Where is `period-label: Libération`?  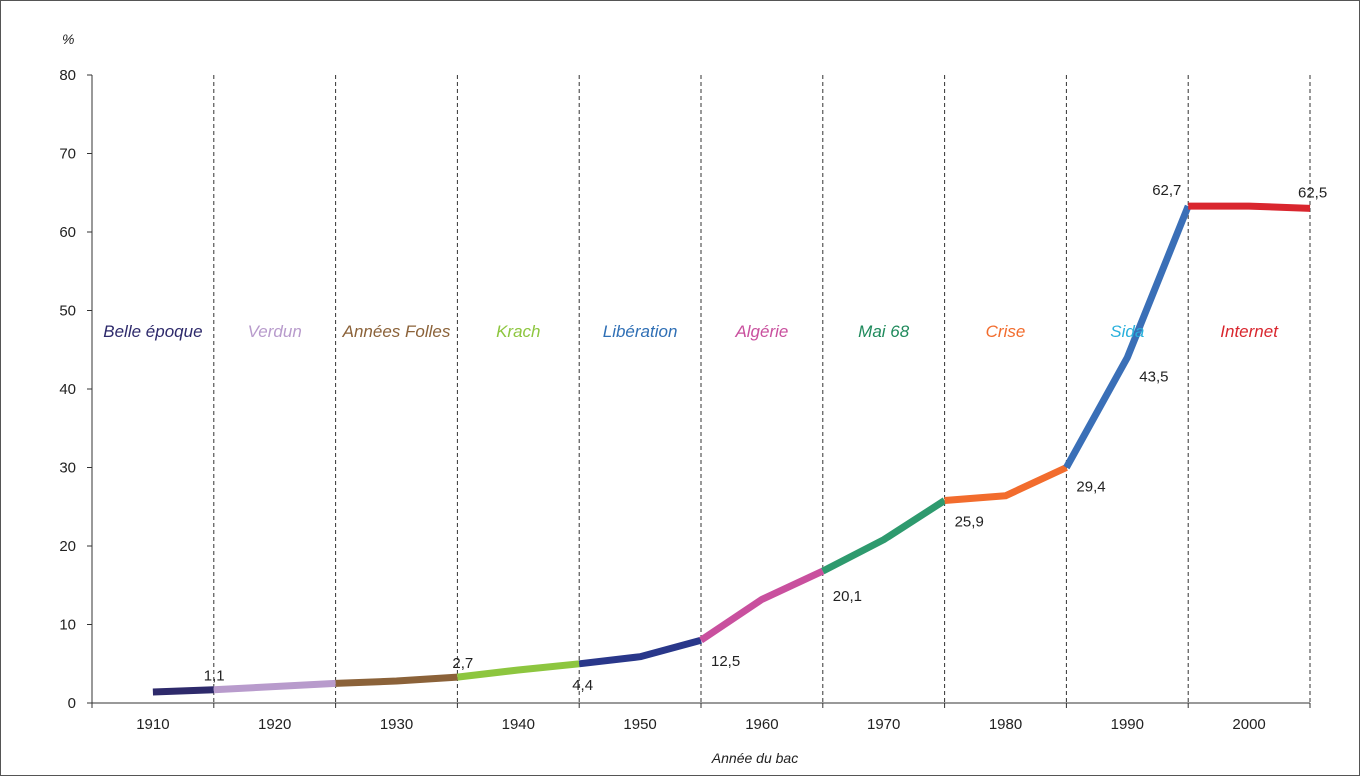
period-label: Libération is located at coordinates (640, 331).